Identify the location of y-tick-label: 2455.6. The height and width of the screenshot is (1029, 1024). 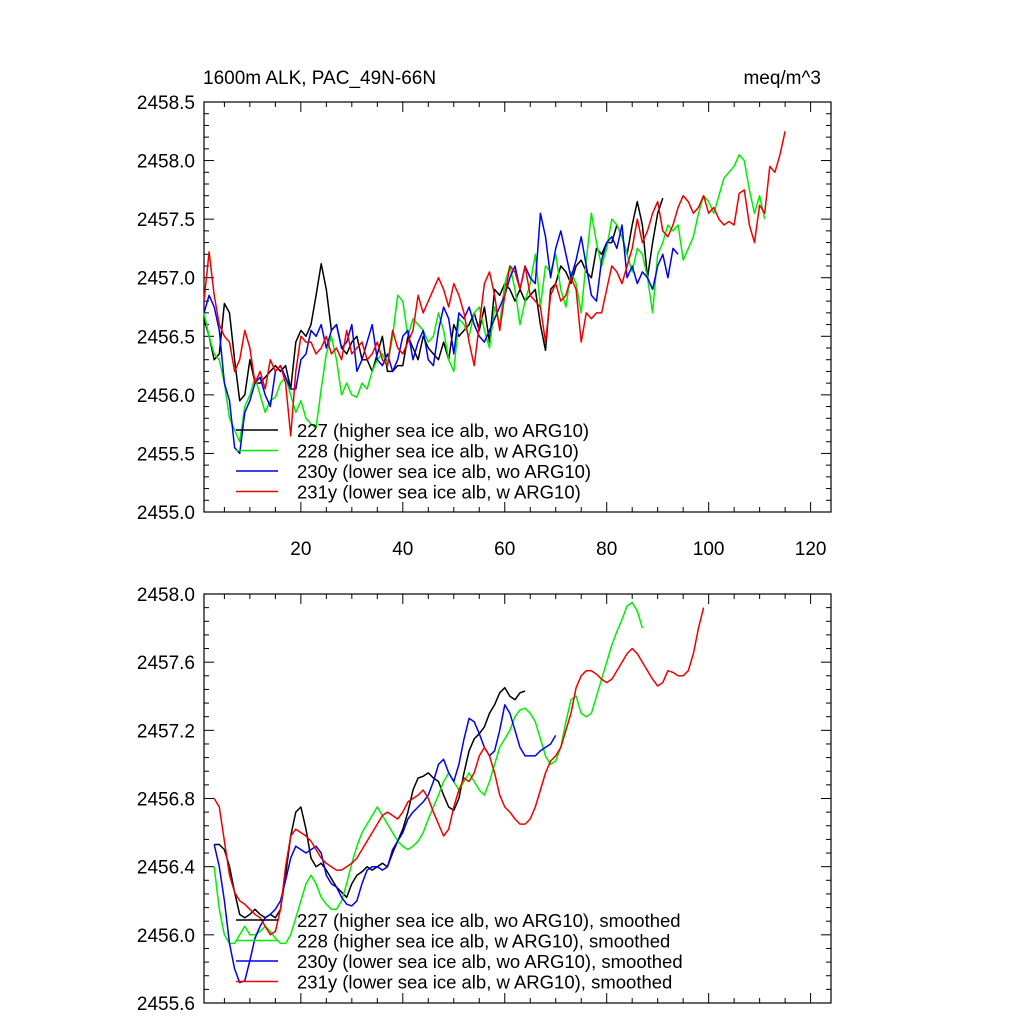
(166, 1004).